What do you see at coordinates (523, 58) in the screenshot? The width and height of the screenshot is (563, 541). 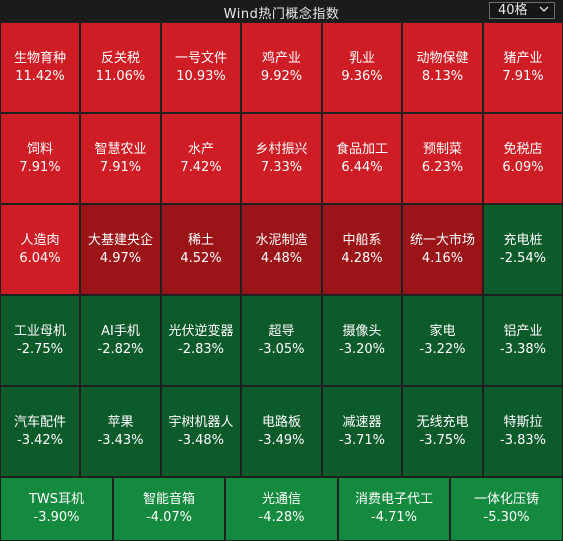 I see `concept-name: 猪产业` at bounding box center [523, 58].